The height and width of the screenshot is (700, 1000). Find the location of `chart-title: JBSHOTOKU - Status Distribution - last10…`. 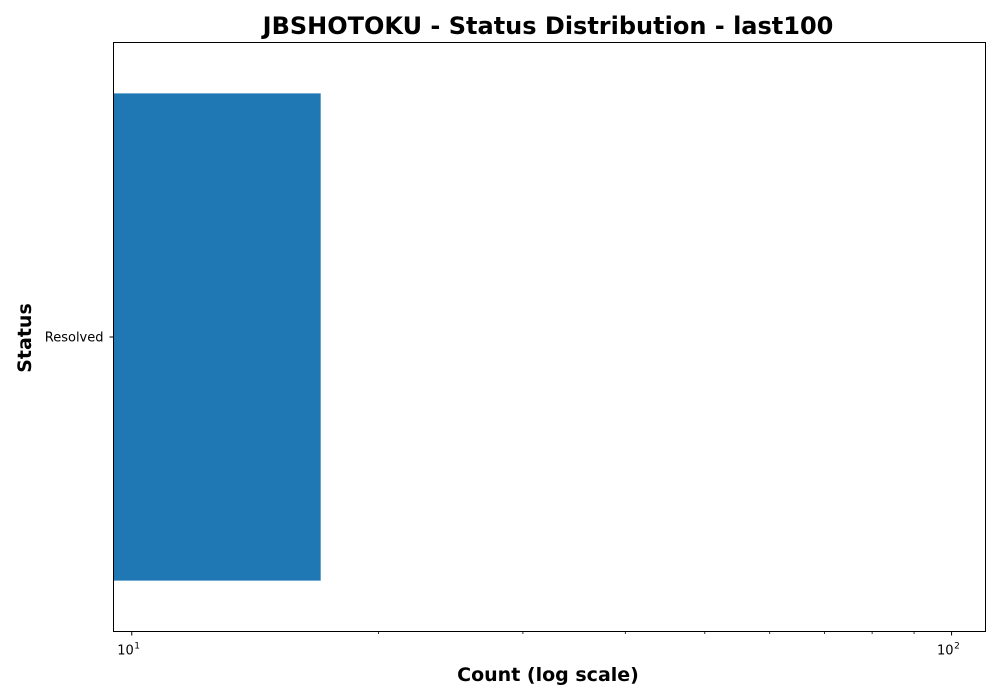

chart-title: JBSHOTOKU - Status Distribution - last10… is located at coordinates (547, 26).